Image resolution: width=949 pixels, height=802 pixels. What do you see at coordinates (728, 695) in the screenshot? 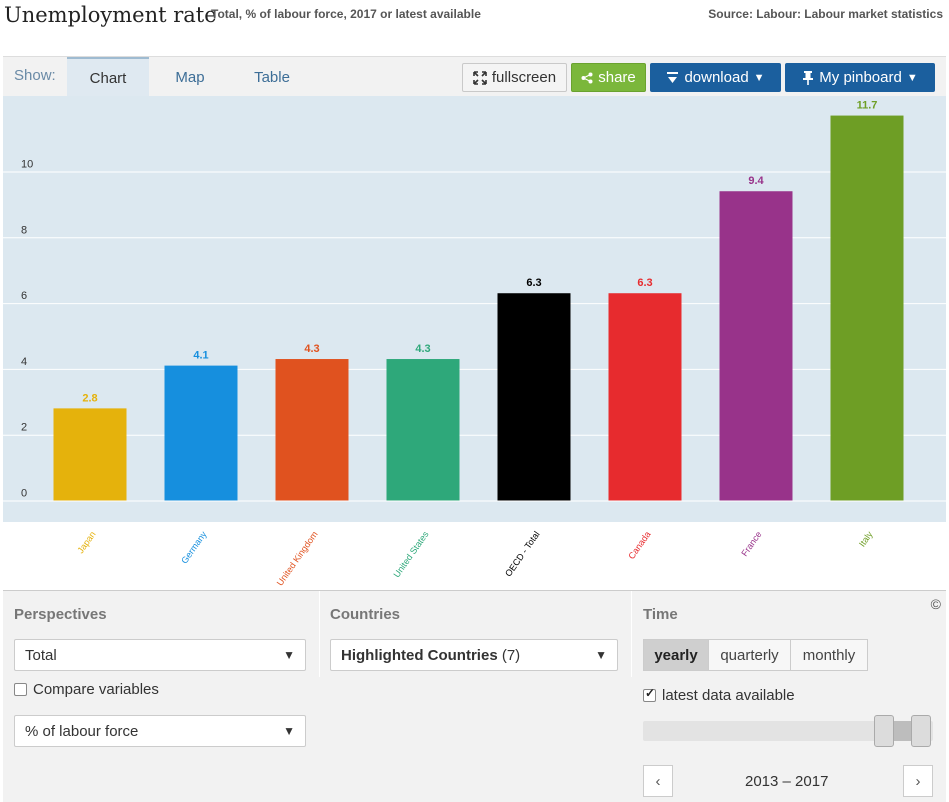
I see `latest-data-label: latest data available` at bounding box center [728, 695].